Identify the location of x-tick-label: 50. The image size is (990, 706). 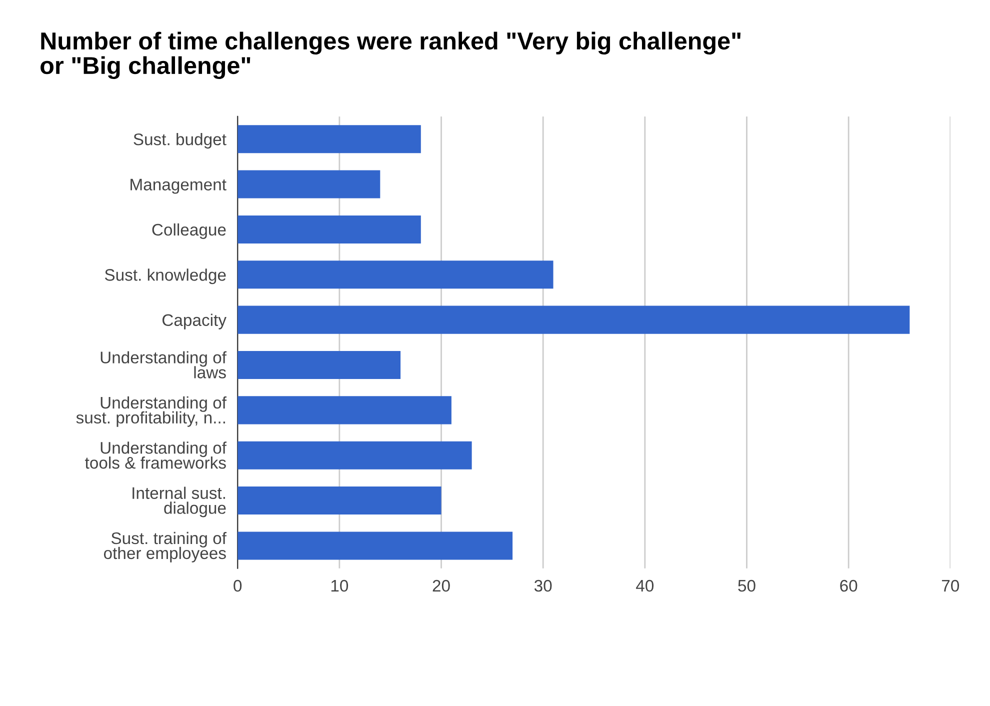
(747, 586).